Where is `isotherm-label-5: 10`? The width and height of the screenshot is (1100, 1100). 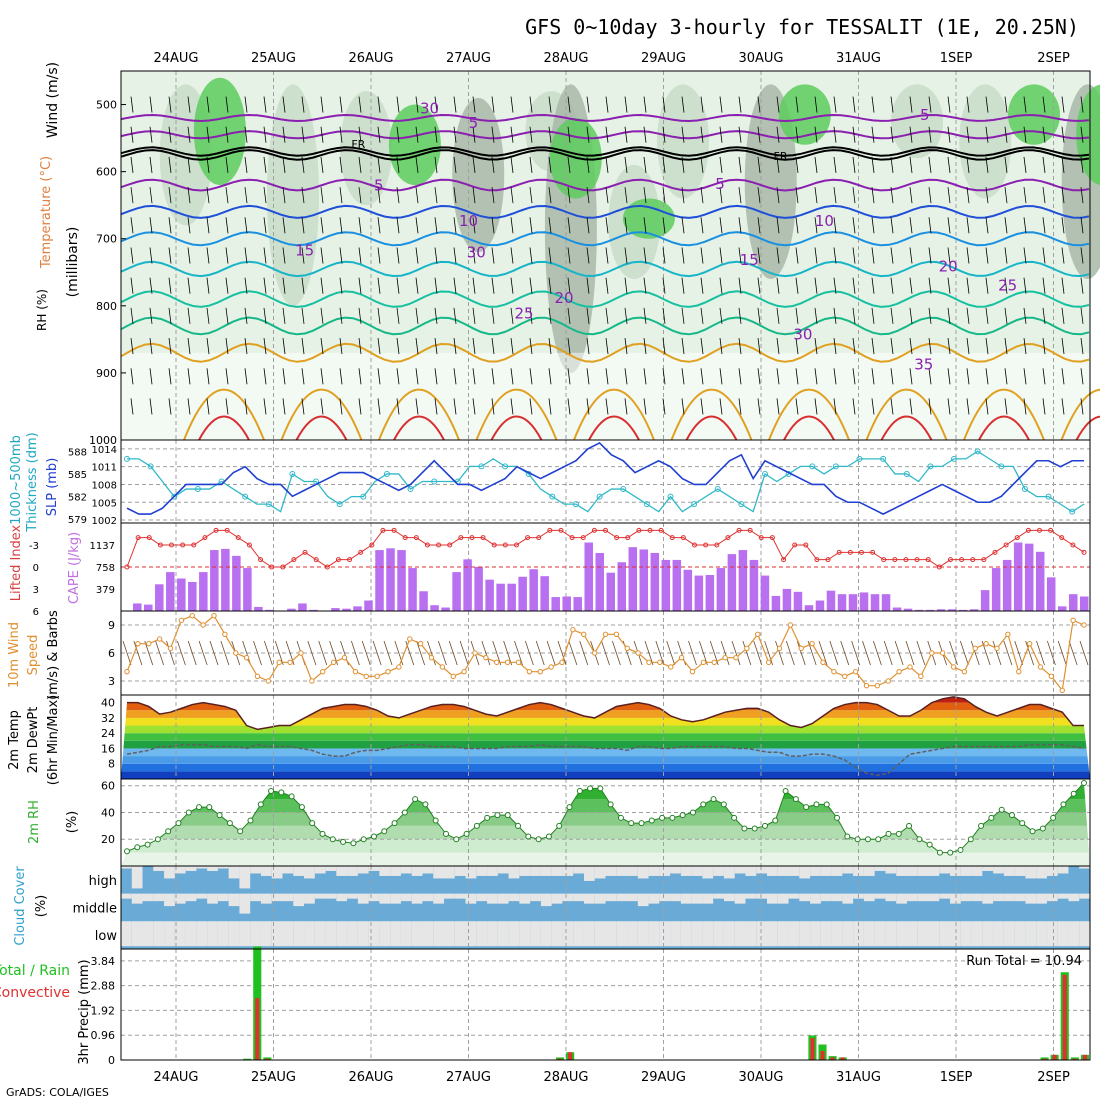
isotherm-label-5: 10 is located at coordinates (824, 221).